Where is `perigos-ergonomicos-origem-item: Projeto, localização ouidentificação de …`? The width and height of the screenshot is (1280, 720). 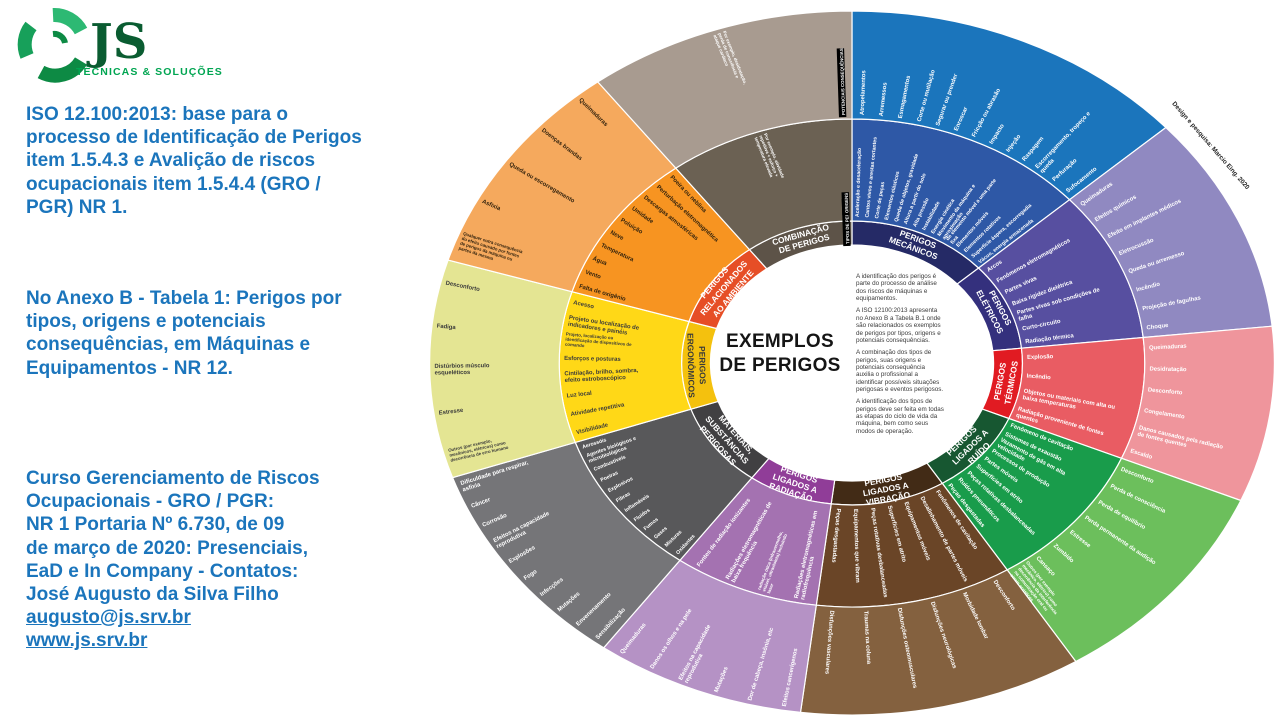
perigos-ergonomicos-origem-item: Projeto, localização ouidentificação de … is located at coordinates (599, 341).